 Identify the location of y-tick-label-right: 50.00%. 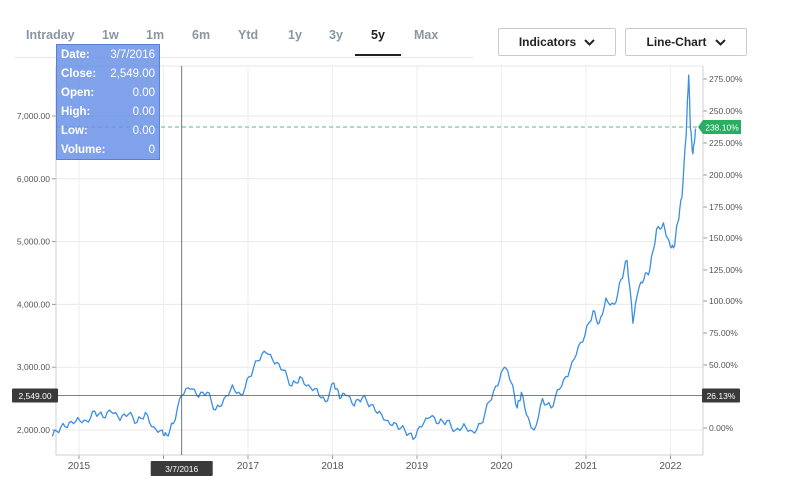
(723, 365).